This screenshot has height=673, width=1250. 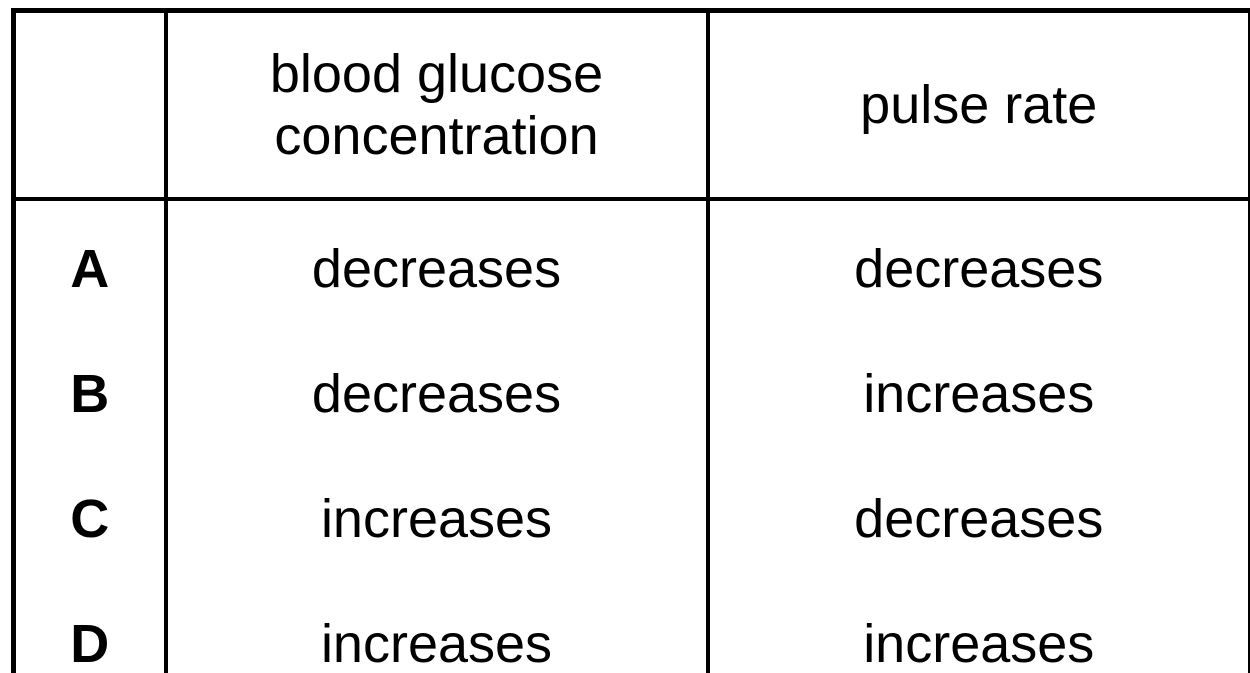 I want to click on option-letter-a: A, so click(x=90, y=268).